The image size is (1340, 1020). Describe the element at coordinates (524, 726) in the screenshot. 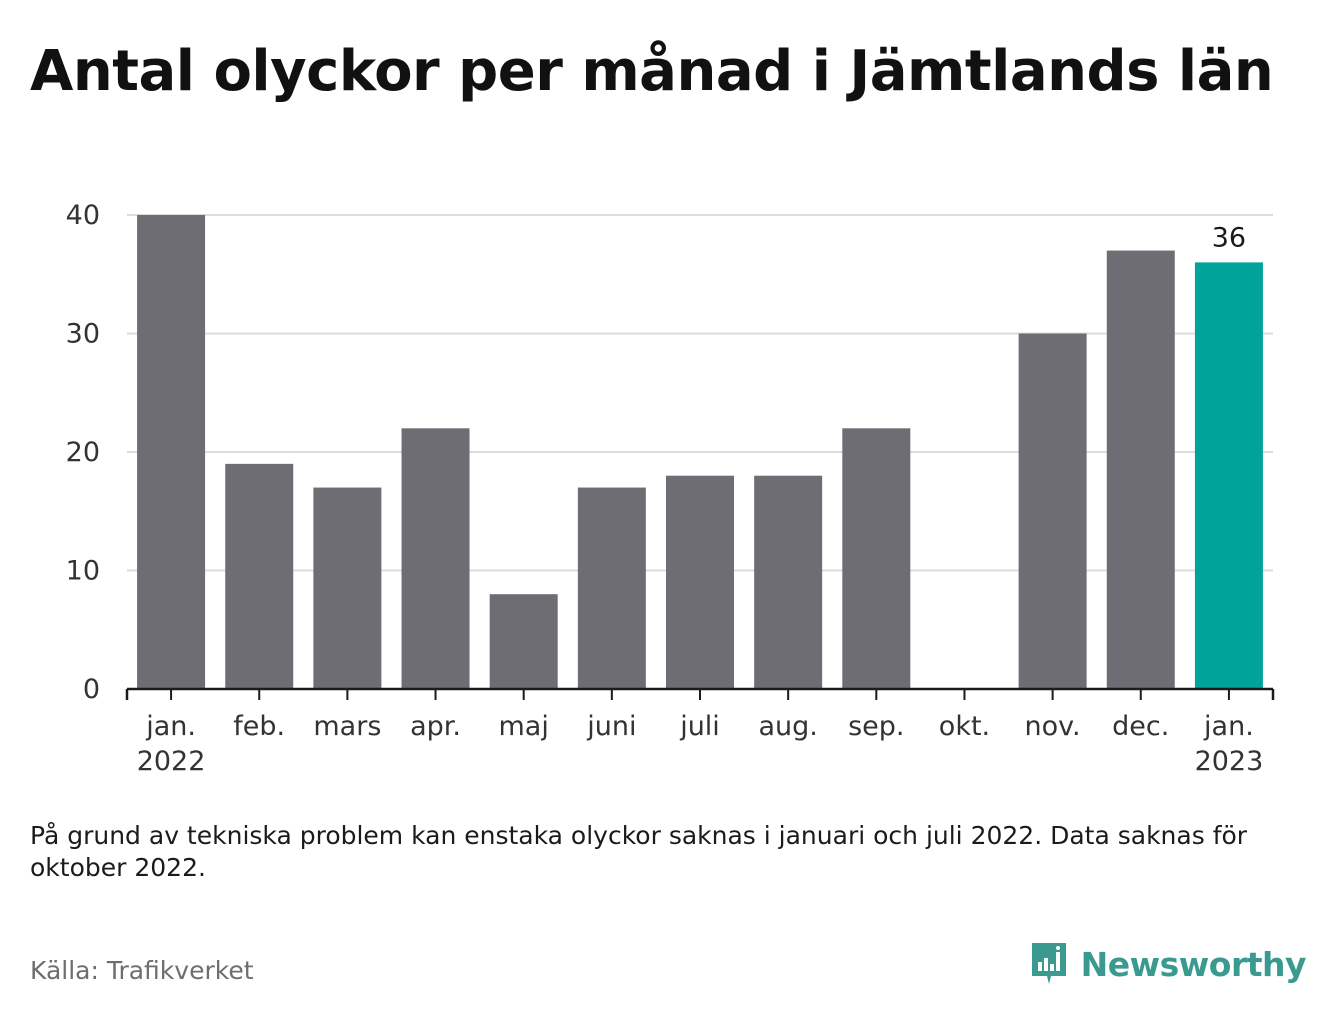

I see `x-tick-label-4: maj` at that location.